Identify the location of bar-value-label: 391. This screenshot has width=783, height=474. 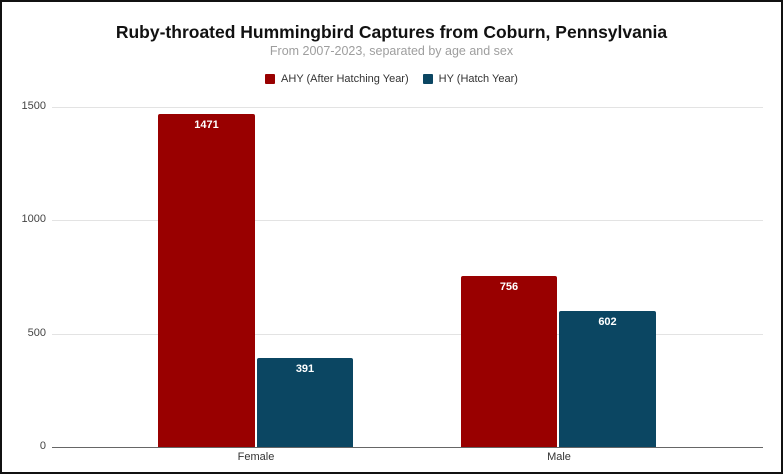
(305, 369).